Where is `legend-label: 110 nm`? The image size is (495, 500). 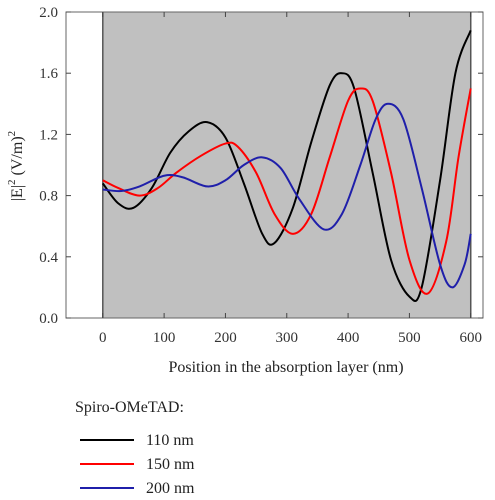 legend-label: 110 nm is located at coordinates (170, 440).